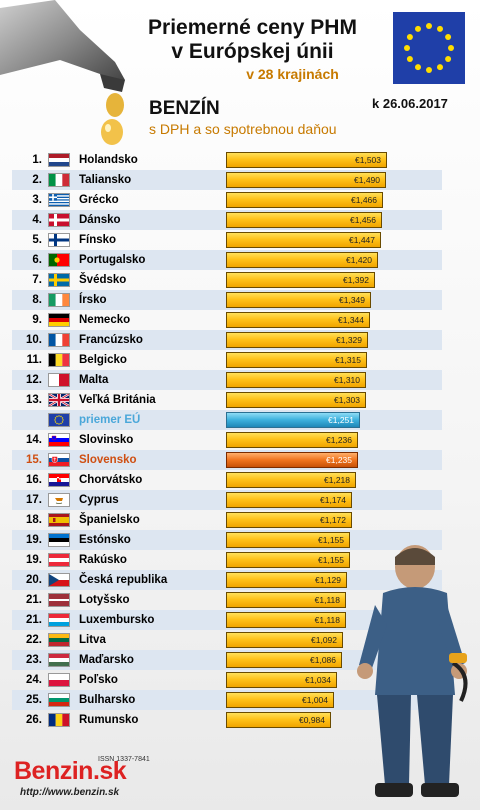  Describe the element at coordinates (284, 640) in the screenshot. I see `price-bar: €1,092` at that location.